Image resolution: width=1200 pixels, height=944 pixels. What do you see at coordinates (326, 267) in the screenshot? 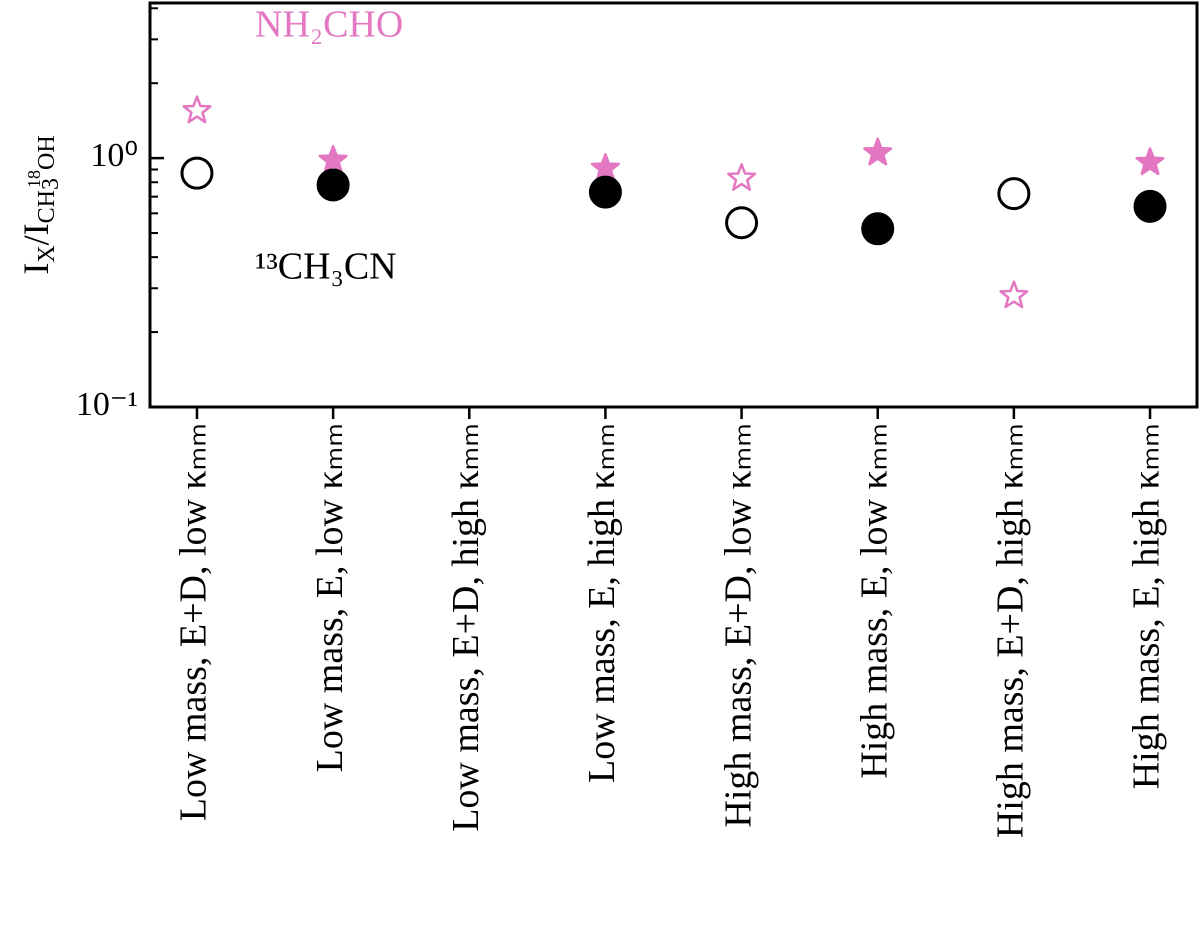
I see `series-label: ¹³CH₃CN` at bounding box center [326, 267].